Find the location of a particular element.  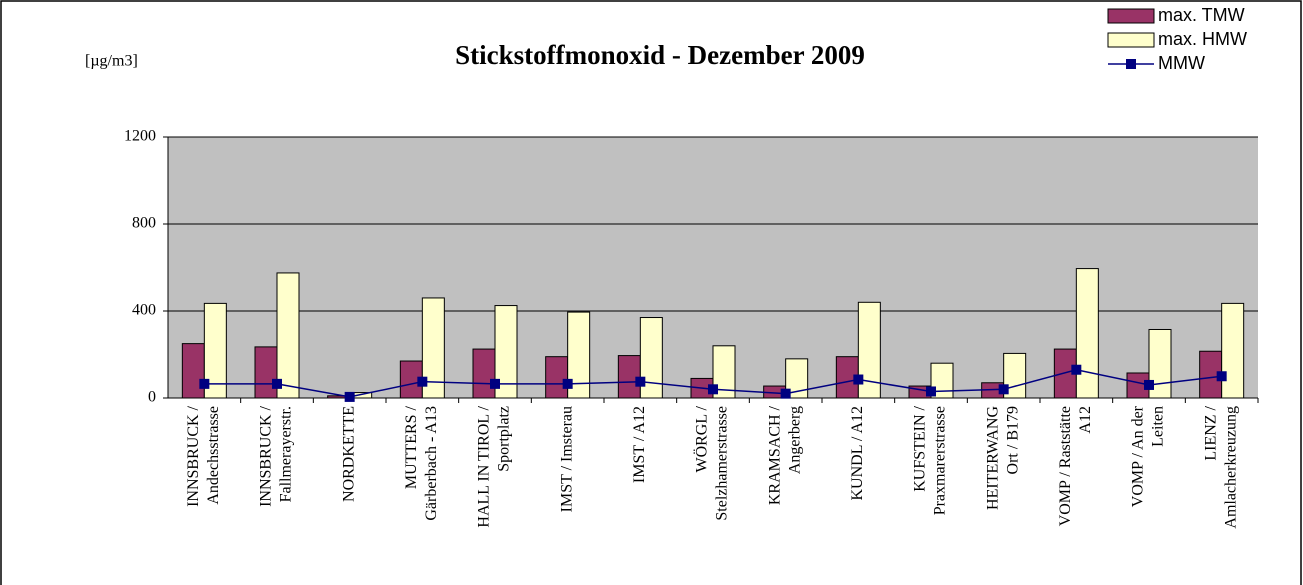

x-tick-label: IMST / A12 is located at coordinates (639, 444).